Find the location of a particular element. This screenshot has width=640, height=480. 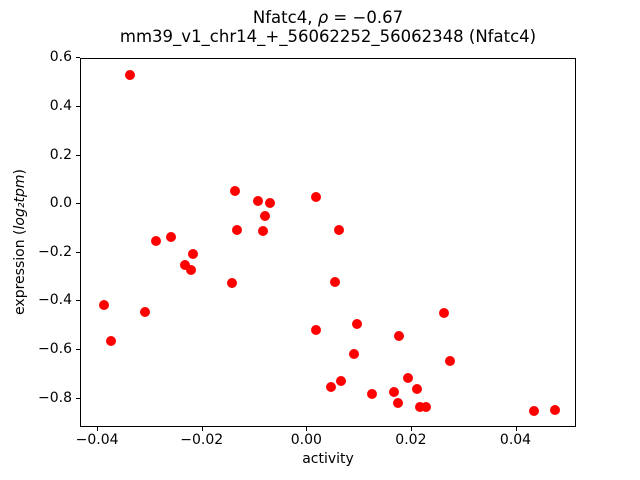

x-axis-label: activity is located at coordinates (328, 459).